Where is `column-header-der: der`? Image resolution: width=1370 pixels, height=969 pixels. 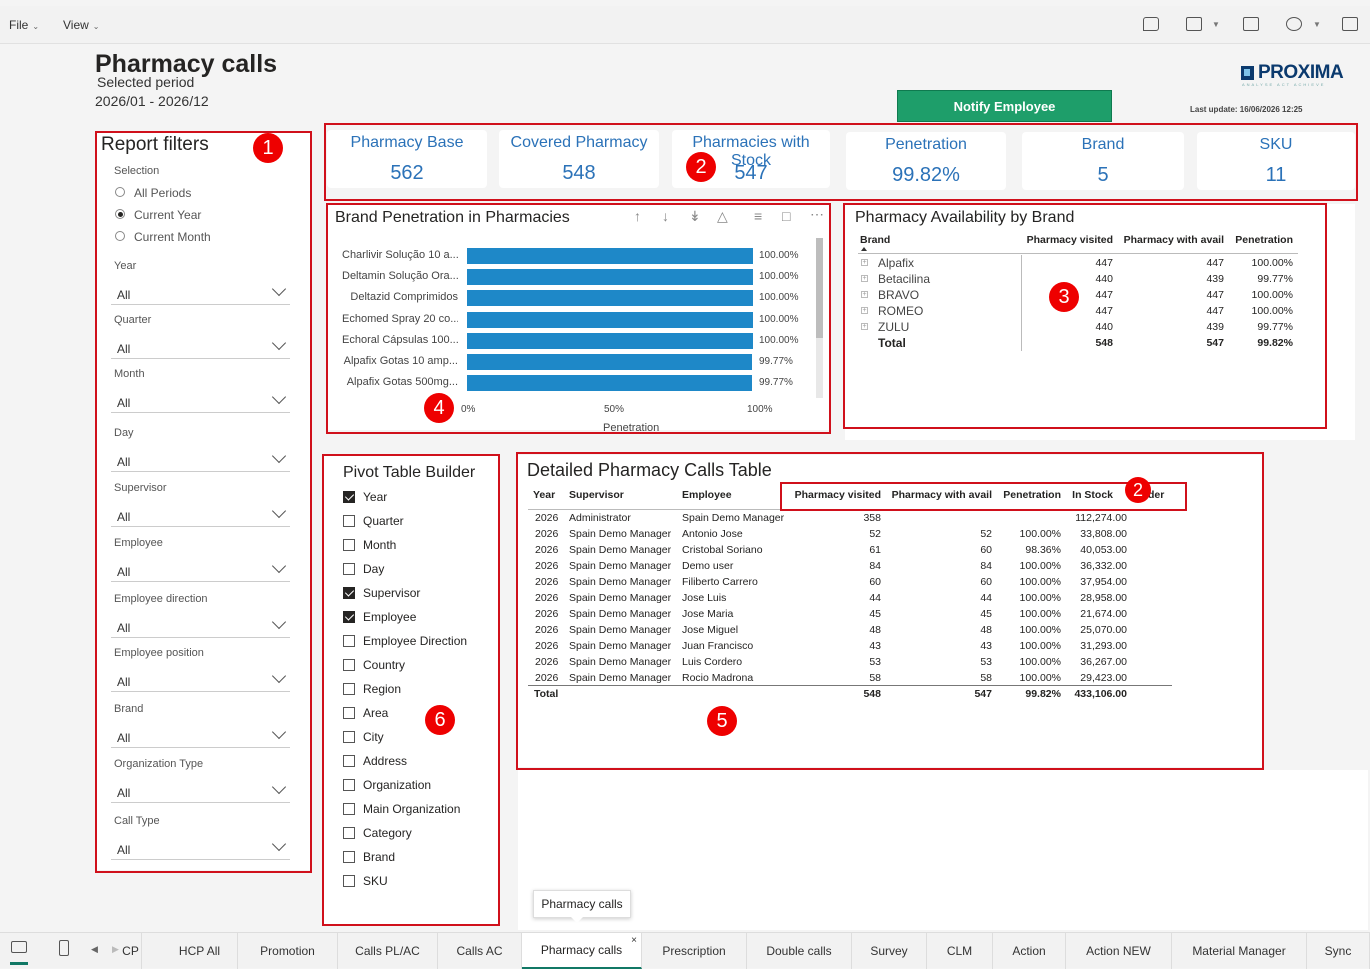
column-header-der: der is located at coordinates (1156, 495).